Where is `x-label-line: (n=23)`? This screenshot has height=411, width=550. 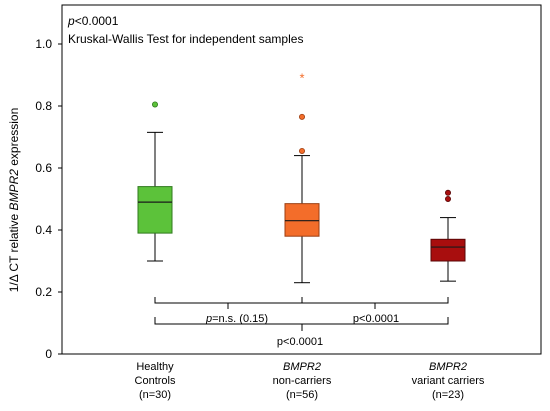
x-label-line: (n=23) is located at coordinates (448, 395).